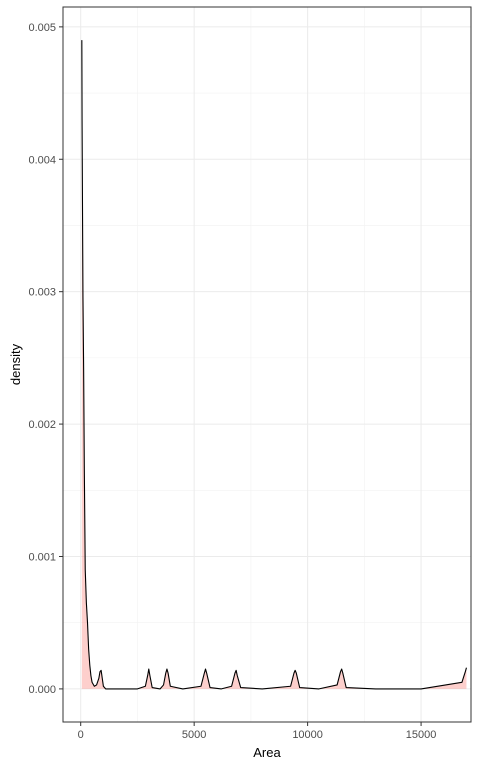  What do you see at coordinates (42, 557) in the screenshot?
I see `y-tick-label: 0.001` at bounding box center [42, 557].